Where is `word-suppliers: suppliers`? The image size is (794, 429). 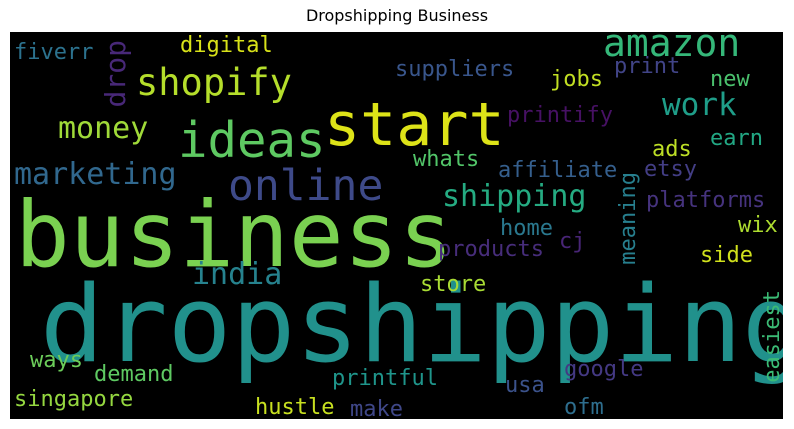 word-suppliers: suppliers is located at coordinates (455, 69).